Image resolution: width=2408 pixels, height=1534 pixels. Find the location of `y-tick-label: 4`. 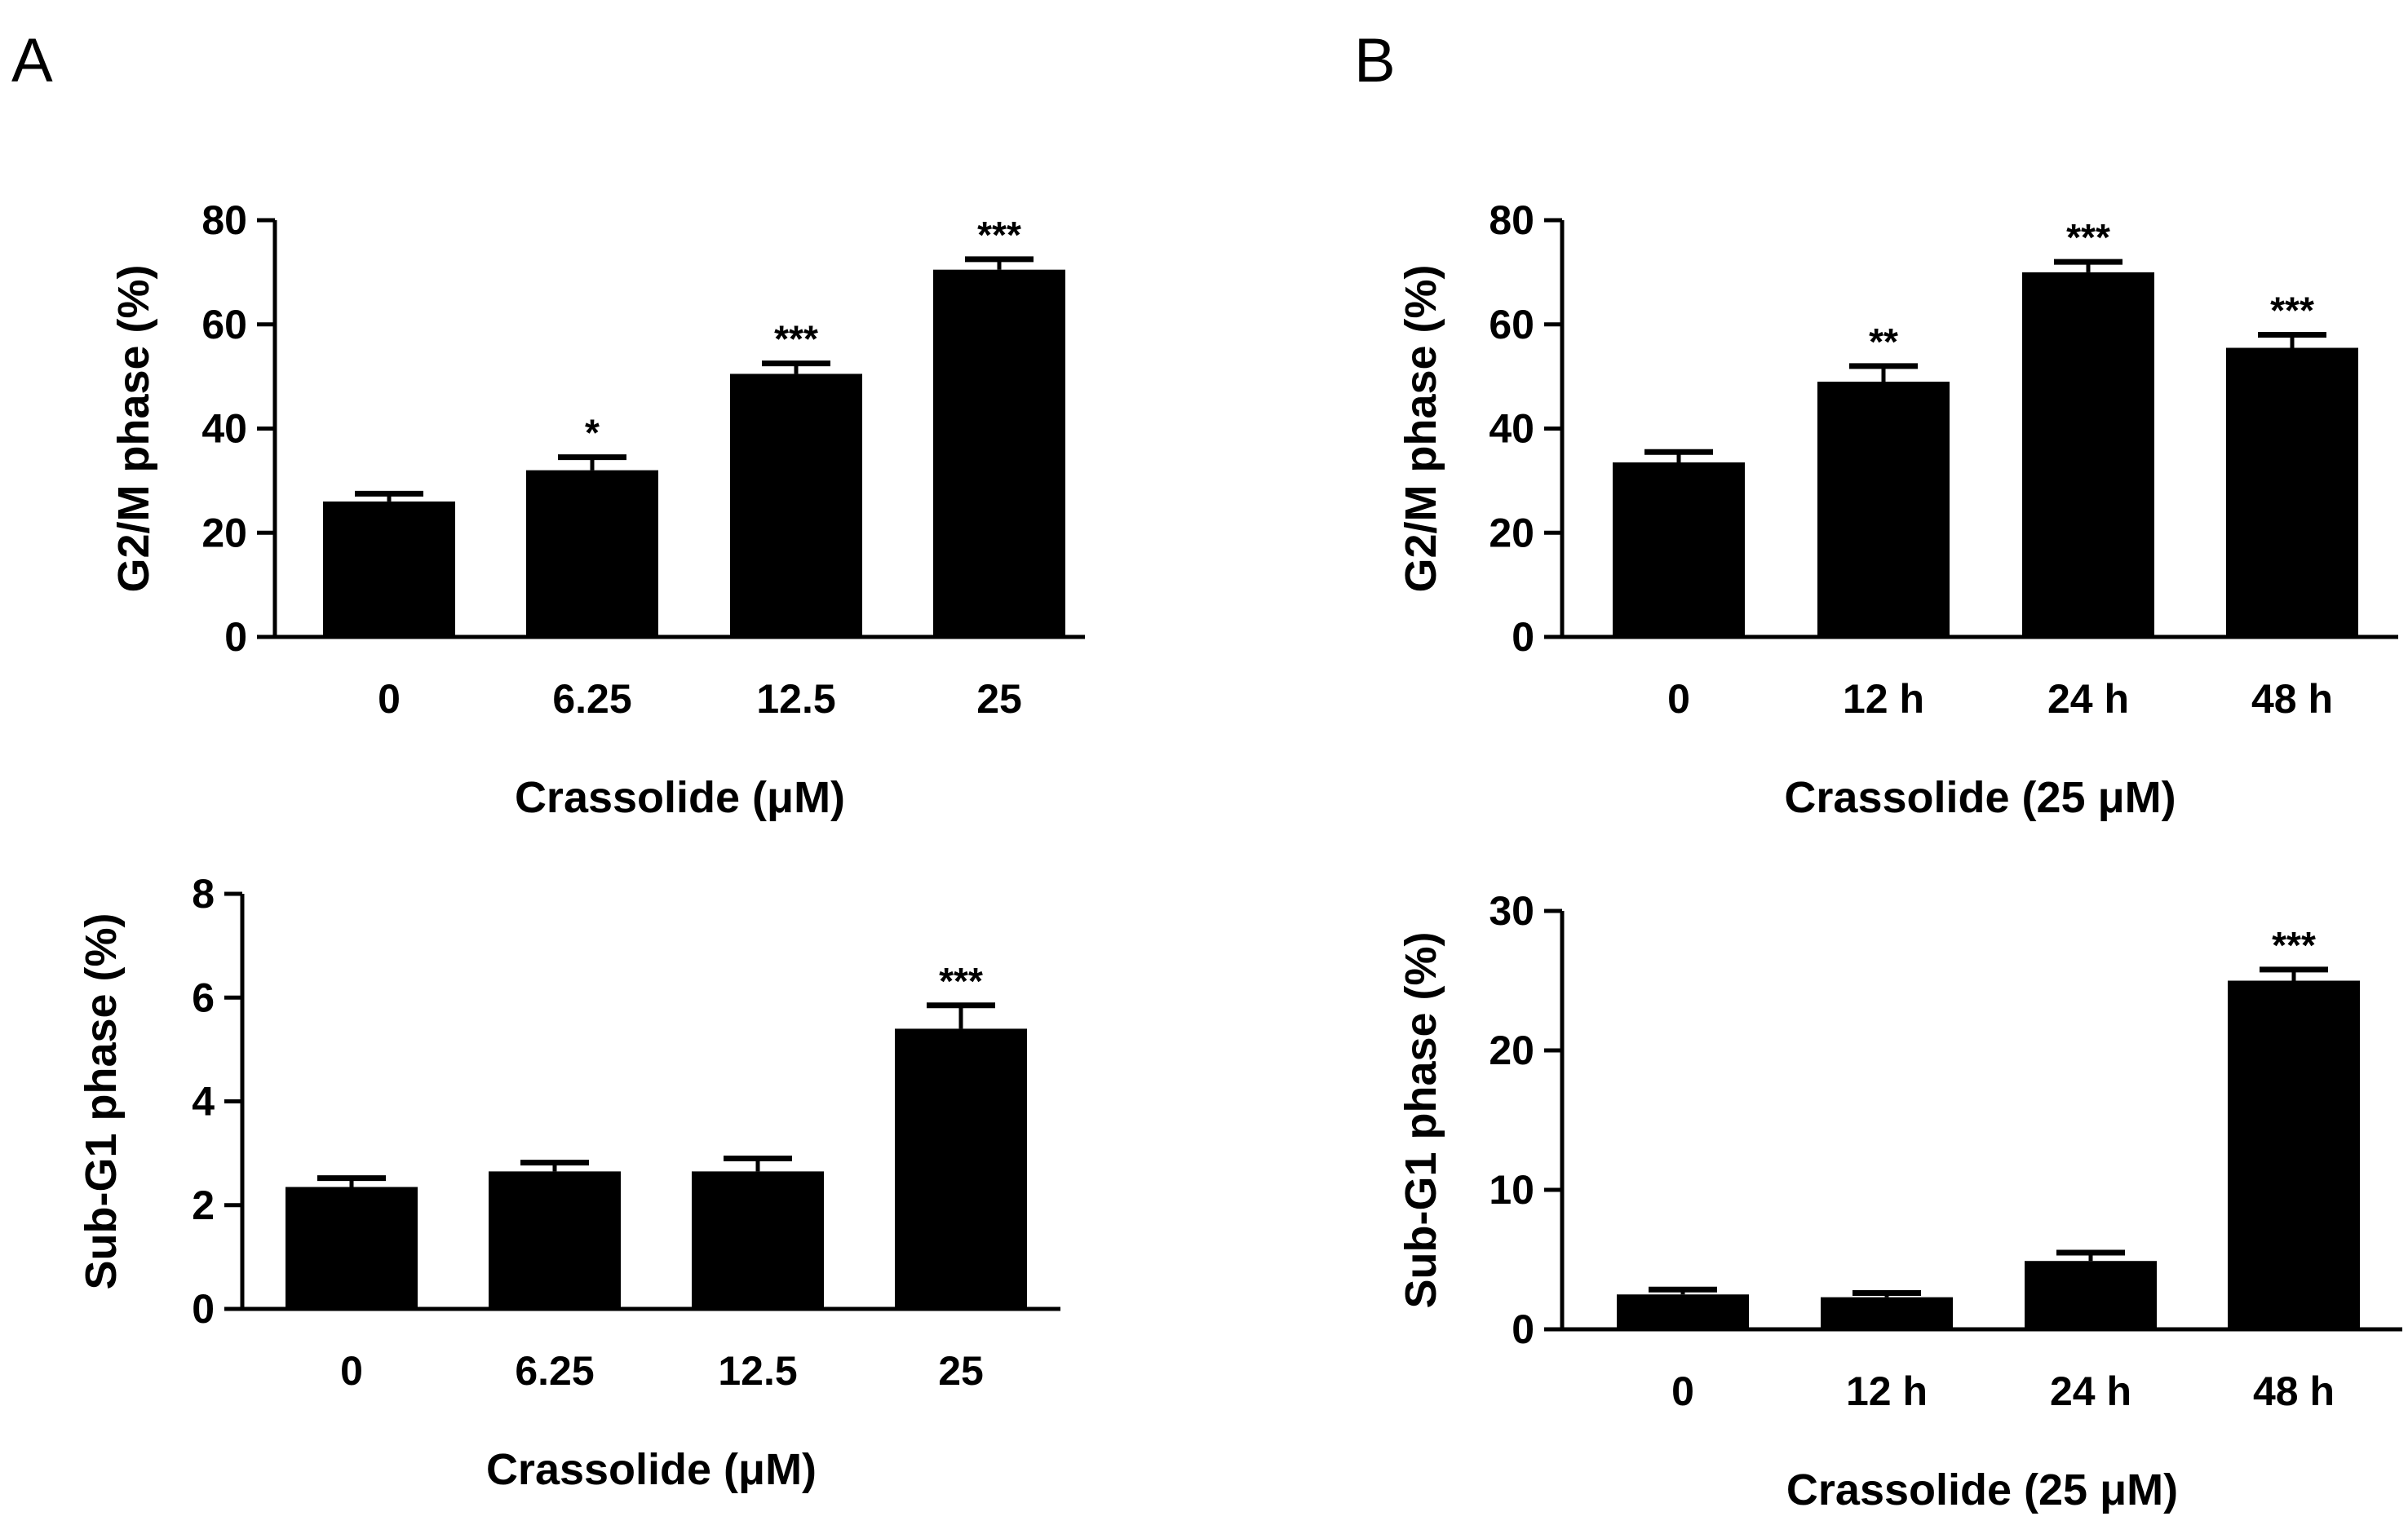

y-tick-label: 4 is located at coordinates (203, 1102).